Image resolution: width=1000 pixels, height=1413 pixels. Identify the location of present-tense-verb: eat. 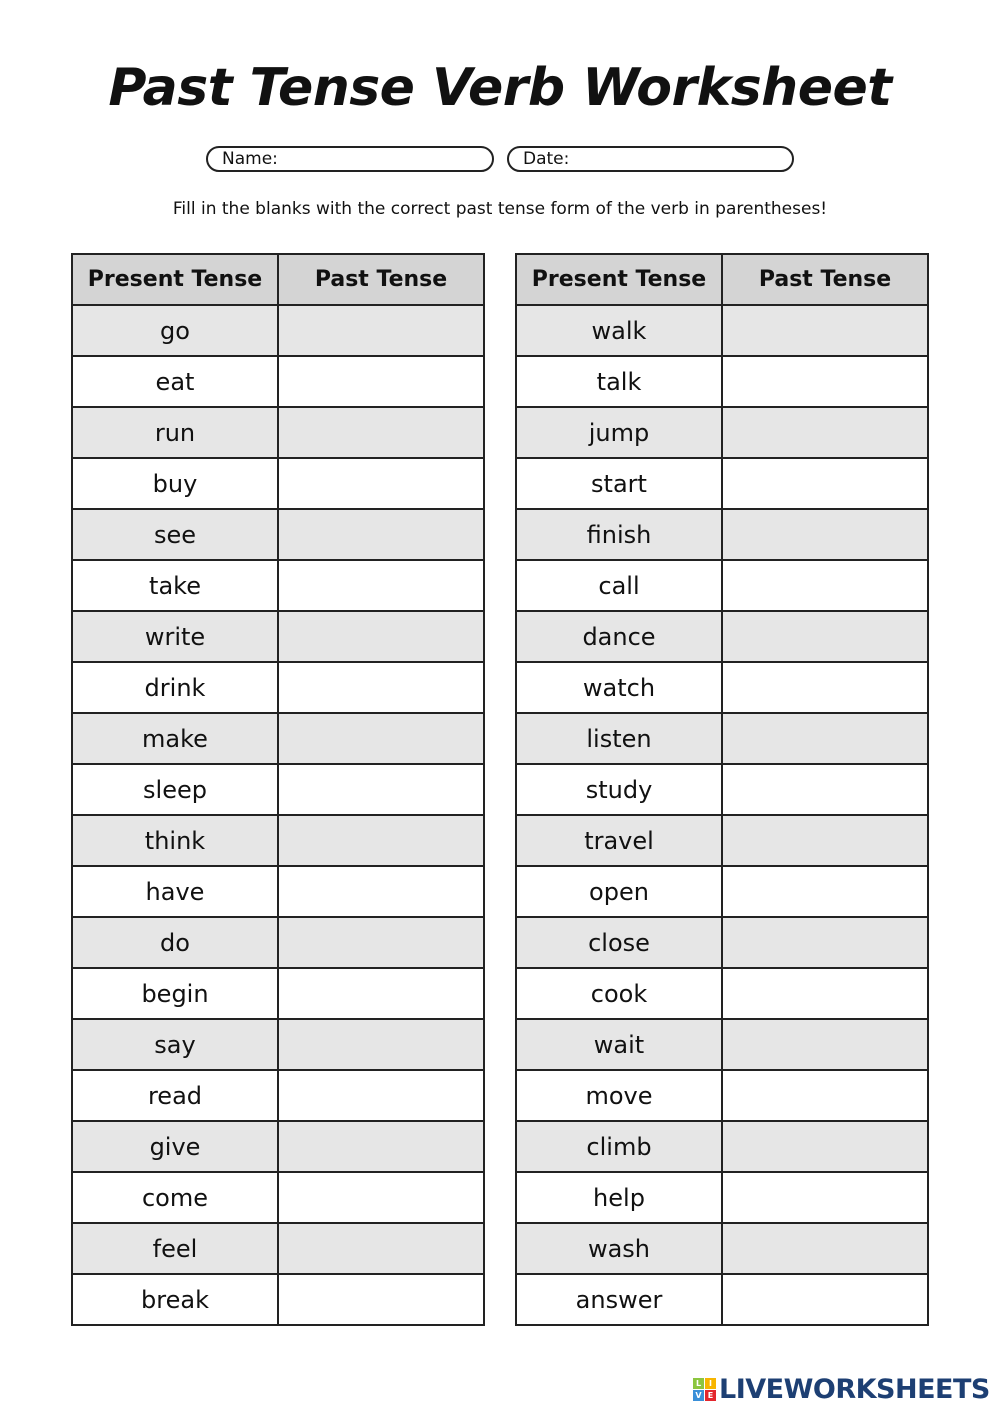
(175, 381).